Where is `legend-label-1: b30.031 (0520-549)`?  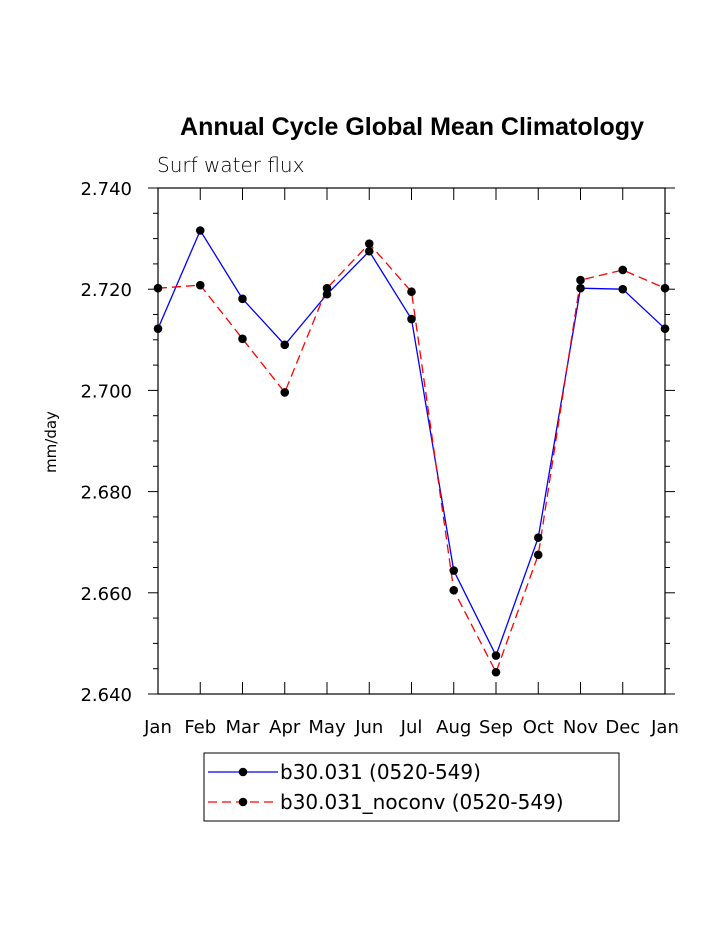 legend-label-1: b30.031 (0520-549) is located at coordinates (380, 772).